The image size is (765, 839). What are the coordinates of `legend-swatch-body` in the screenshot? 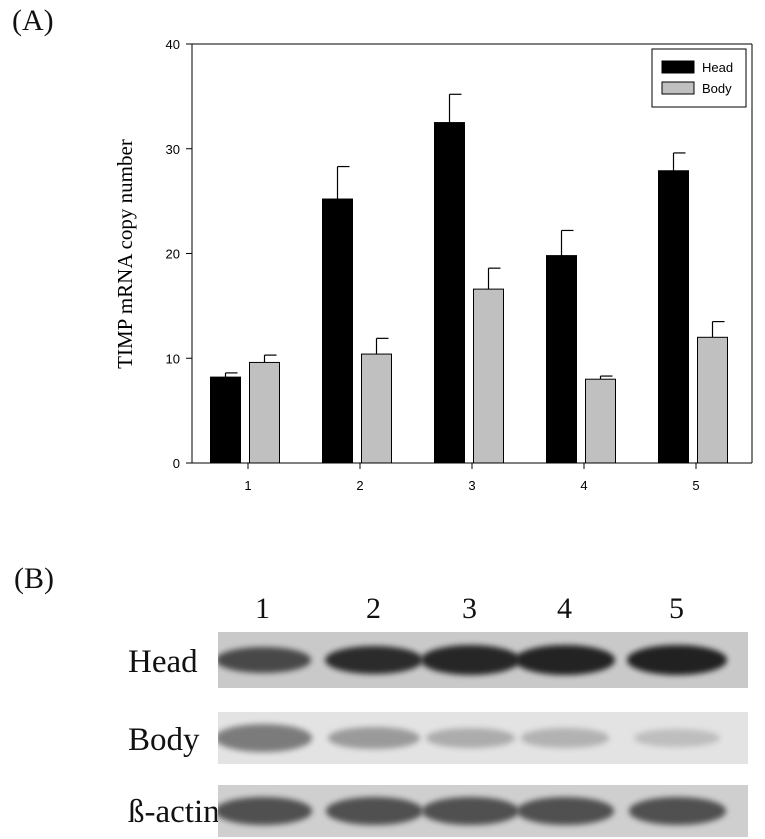 It's located at (678, 88).